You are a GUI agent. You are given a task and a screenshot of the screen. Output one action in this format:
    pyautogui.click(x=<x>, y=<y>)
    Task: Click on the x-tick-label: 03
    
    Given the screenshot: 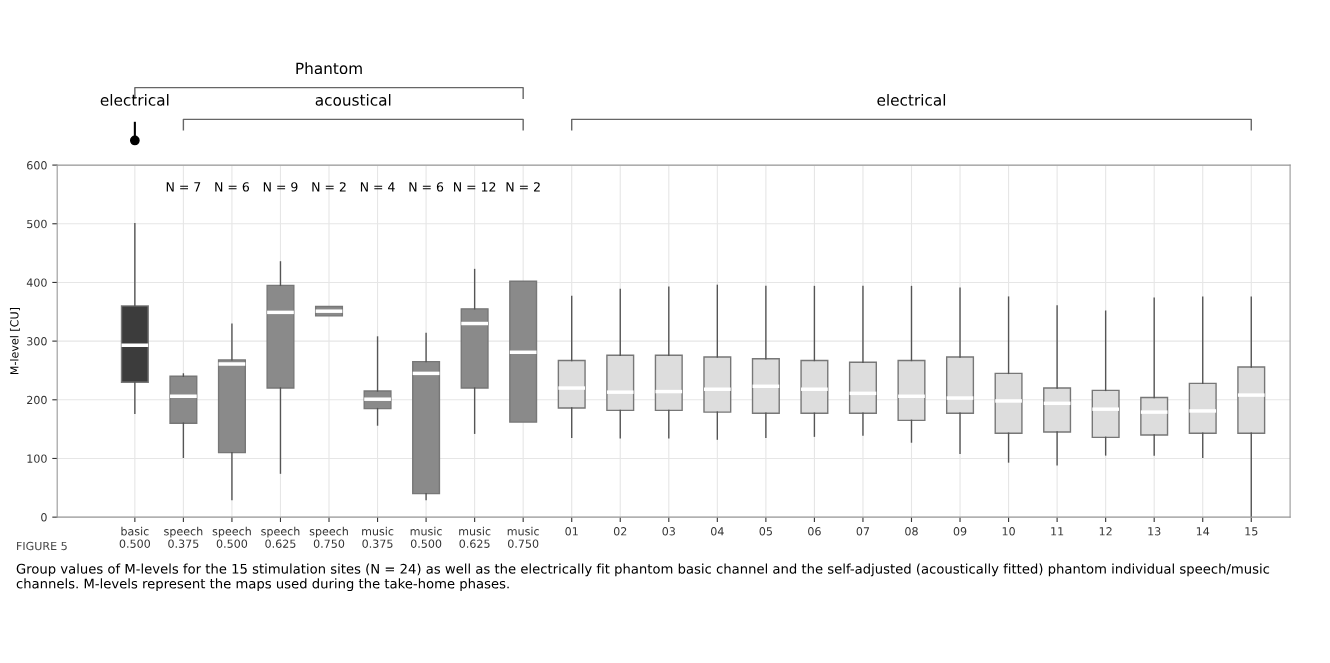 What is the action you would take?
    pyautogui.click(x=668, y=531)
    